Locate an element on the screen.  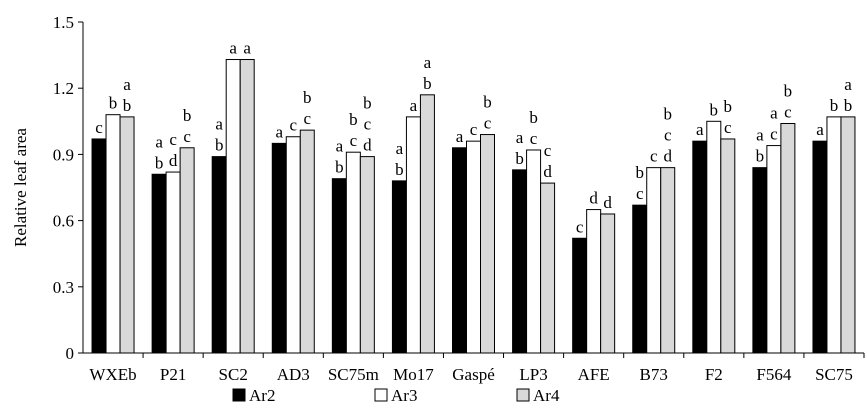
legend-swatch-ar2 is located at coordinates (239, 395).